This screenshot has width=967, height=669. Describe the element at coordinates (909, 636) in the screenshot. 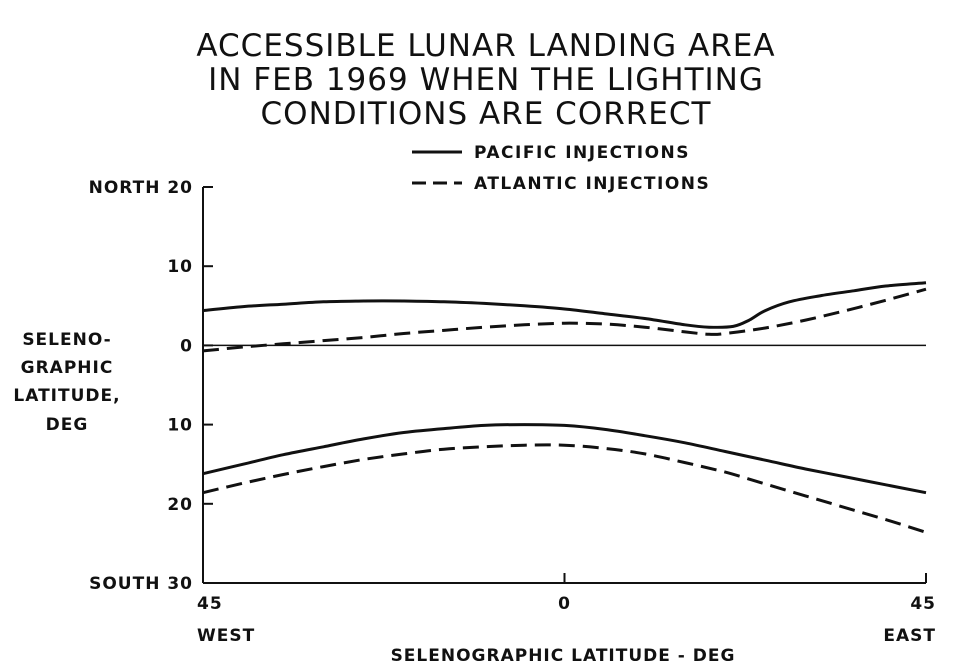

I see `x-tick-sublabel-2: EAST` at that location.